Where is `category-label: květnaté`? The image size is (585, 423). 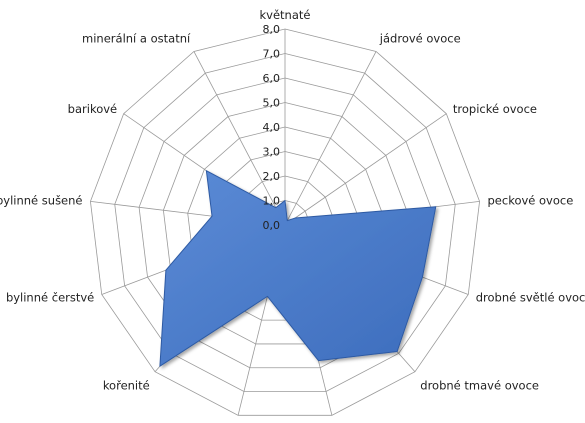
category-label: květnaté is located at coordinates (285, 15).